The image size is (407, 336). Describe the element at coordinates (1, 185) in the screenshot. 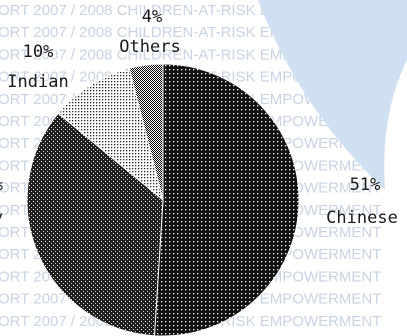

I see `slice-percent-label-malay: 35%` at that location.